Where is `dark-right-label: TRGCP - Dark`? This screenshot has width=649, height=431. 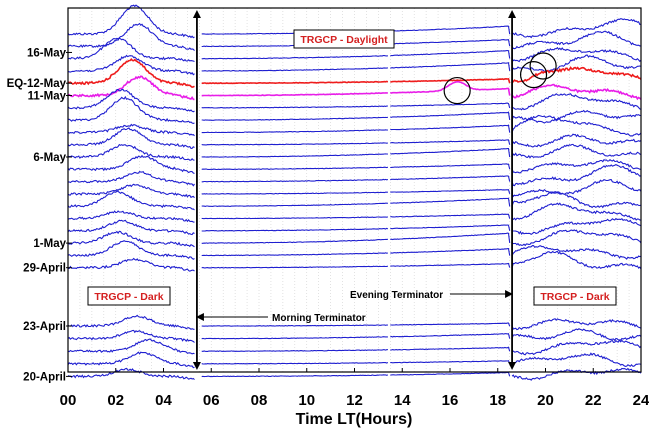
dark-right-label: TRGCP - Dark is located at coordinates (574, 297).